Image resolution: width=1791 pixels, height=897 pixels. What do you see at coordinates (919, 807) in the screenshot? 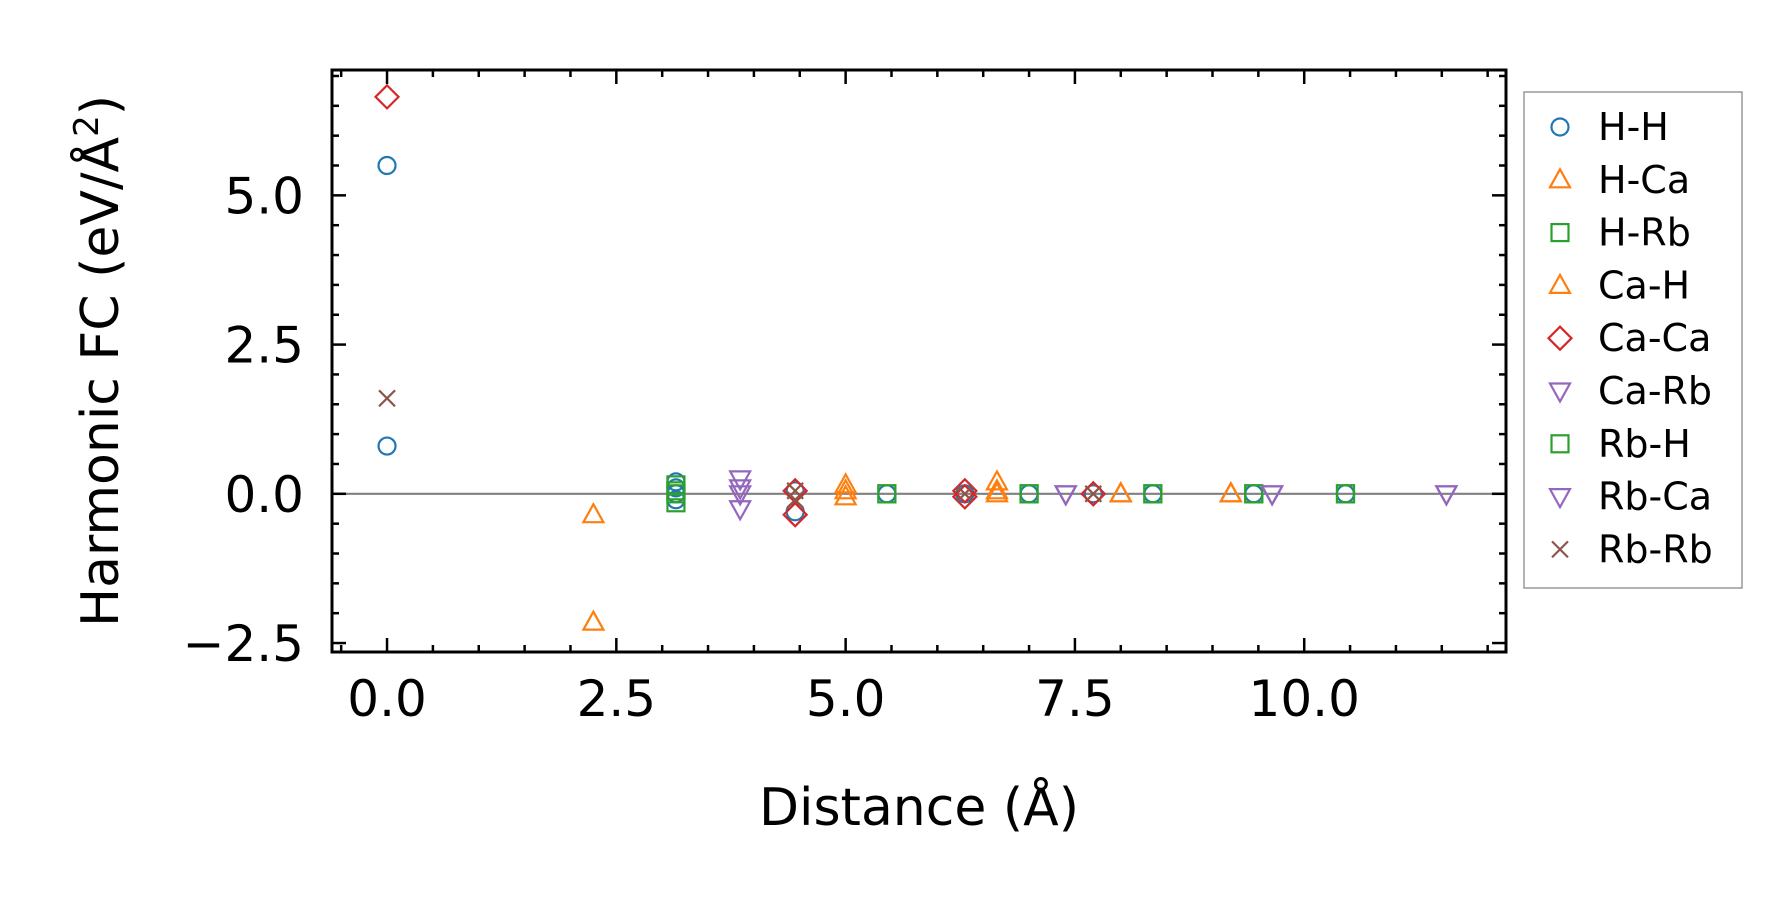
I see `x-axis-label: Distance (Å)` at bounding box center [919, 807].